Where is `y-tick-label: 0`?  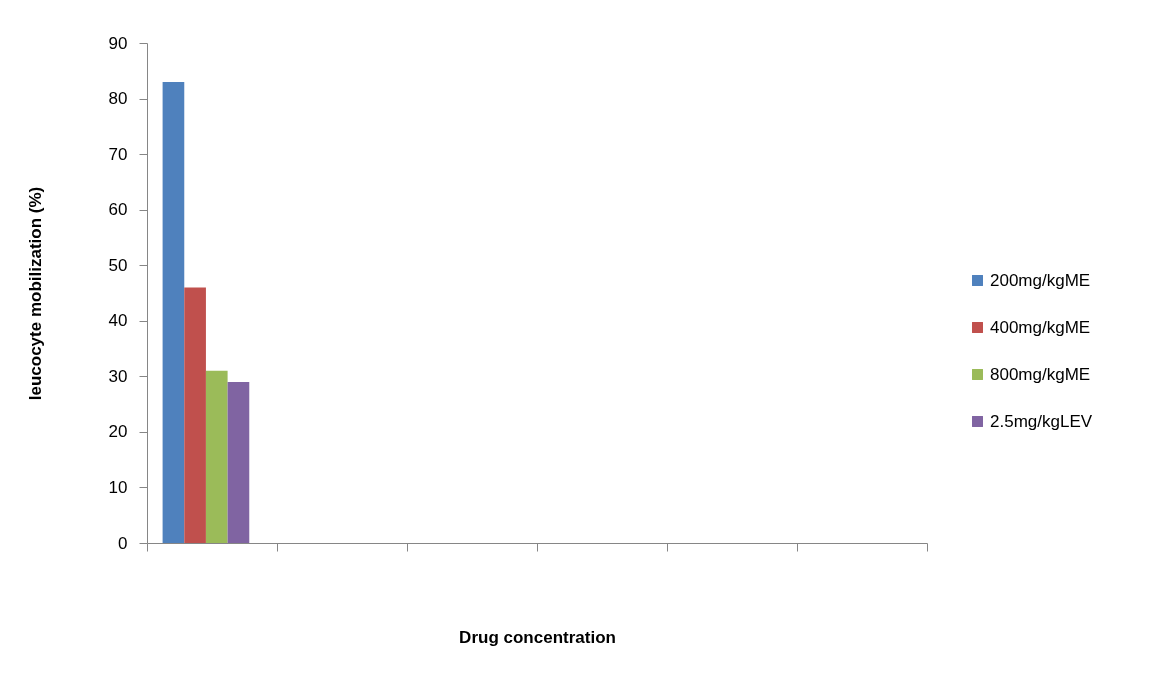 y-tick-label: 0 is located at coordinates (123, 543).